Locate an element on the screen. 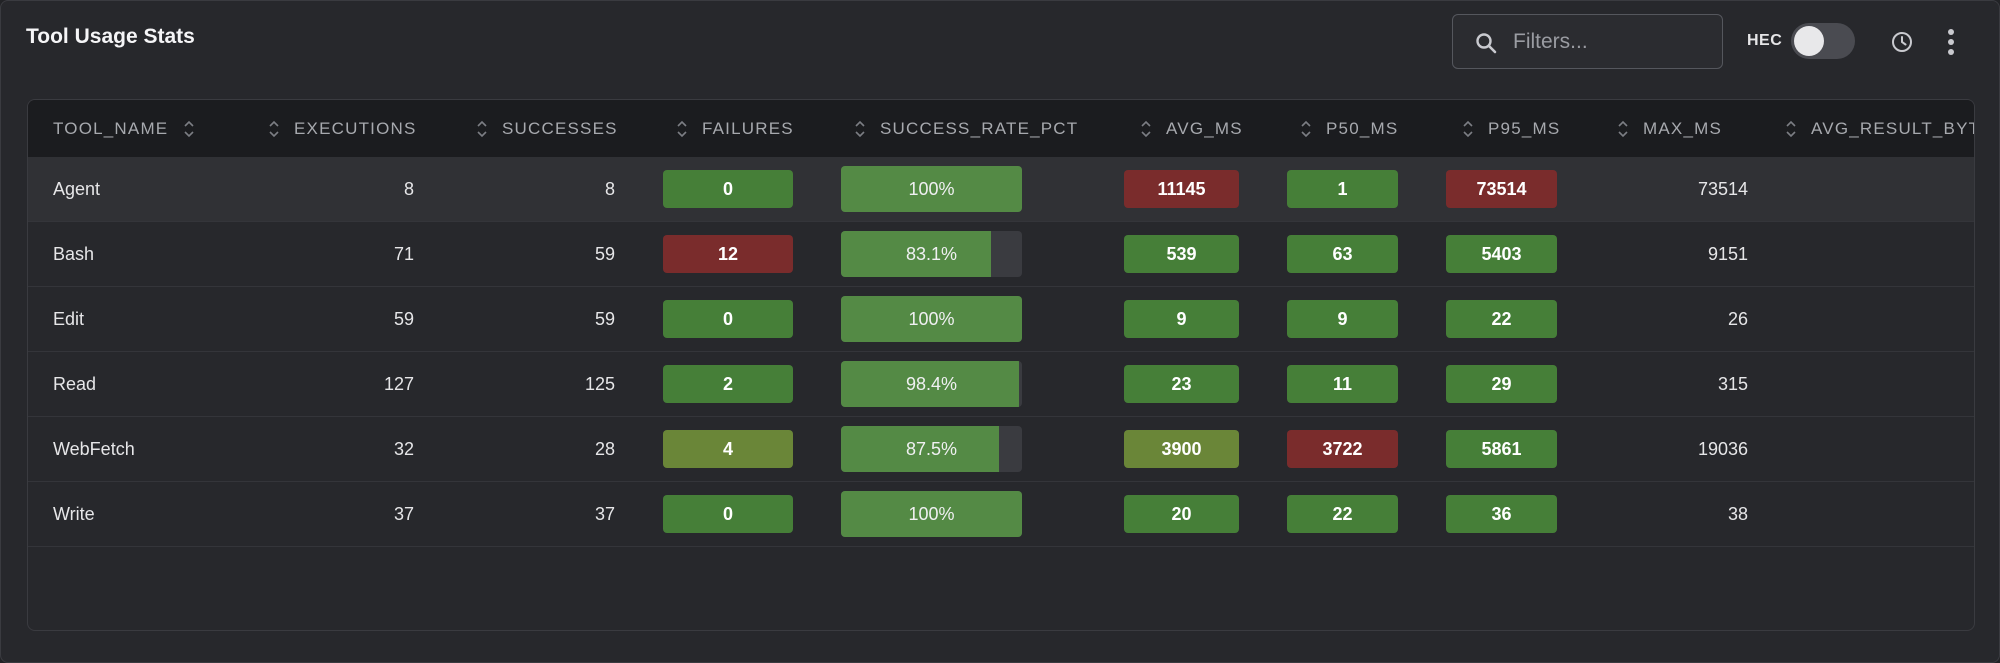 The image size is (2000, 663). failures-badge: 4 is located at coordinates (728, 449).